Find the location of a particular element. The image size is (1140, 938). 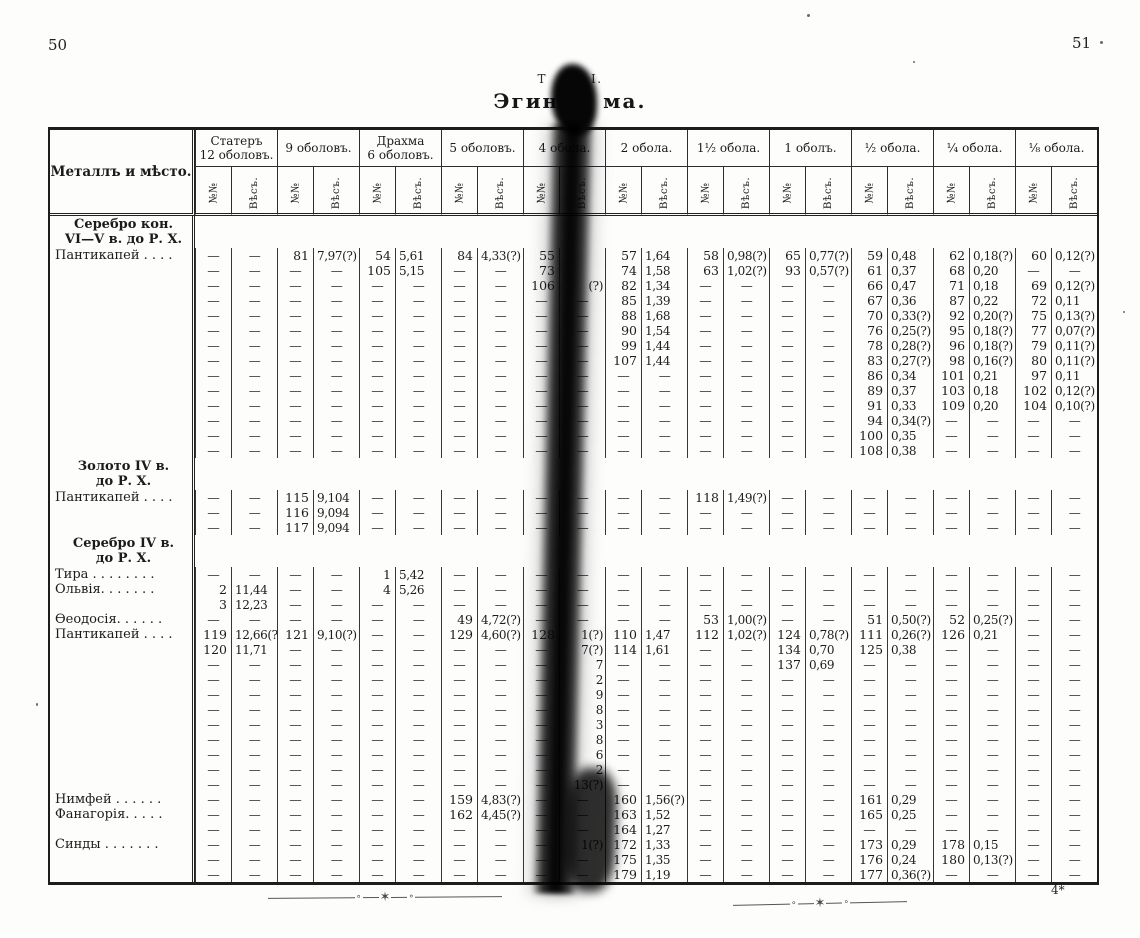

page-title-left-fragment: Эгин is located at coordinates (526, 101).